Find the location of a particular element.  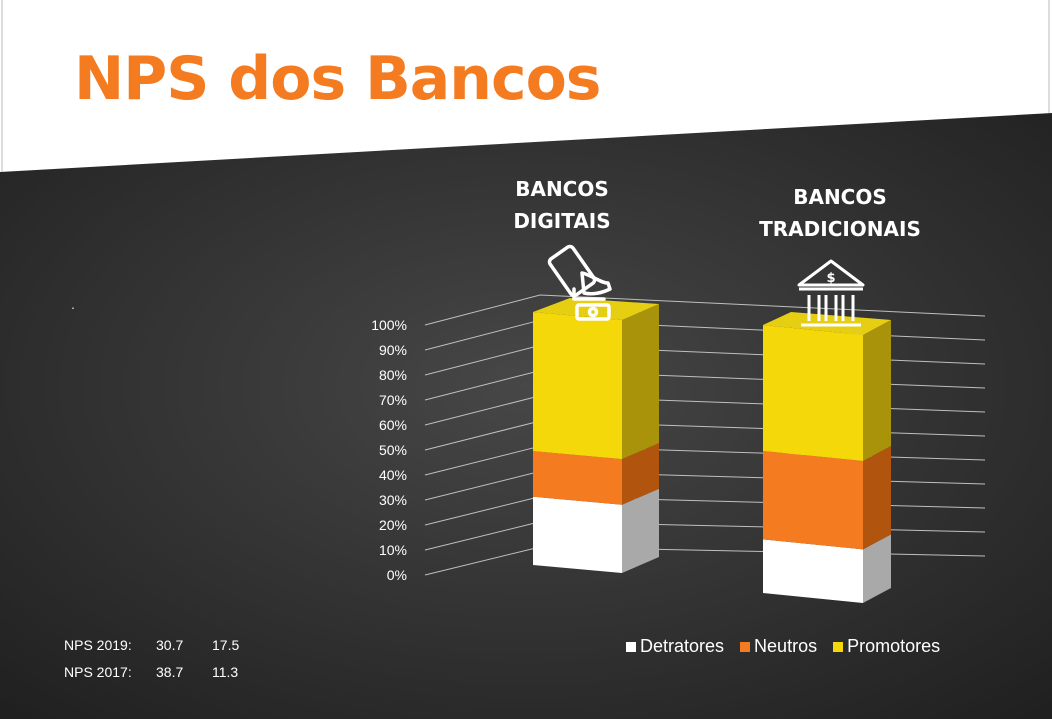

legend-item-promotores: Promotores is located at coordinates (886, 646).